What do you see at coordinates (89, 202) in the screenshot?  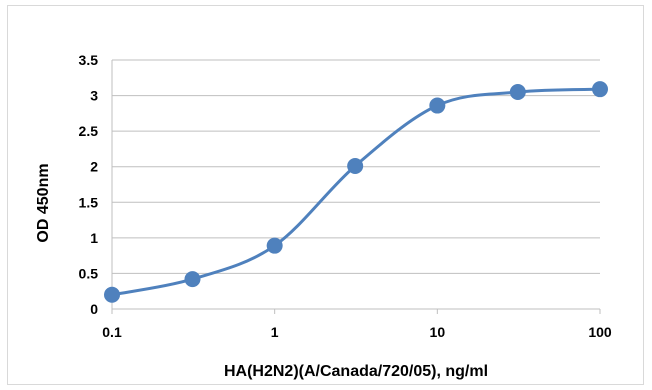 I see `y-tick-label: 1.5` at bounding box center [89, 202].